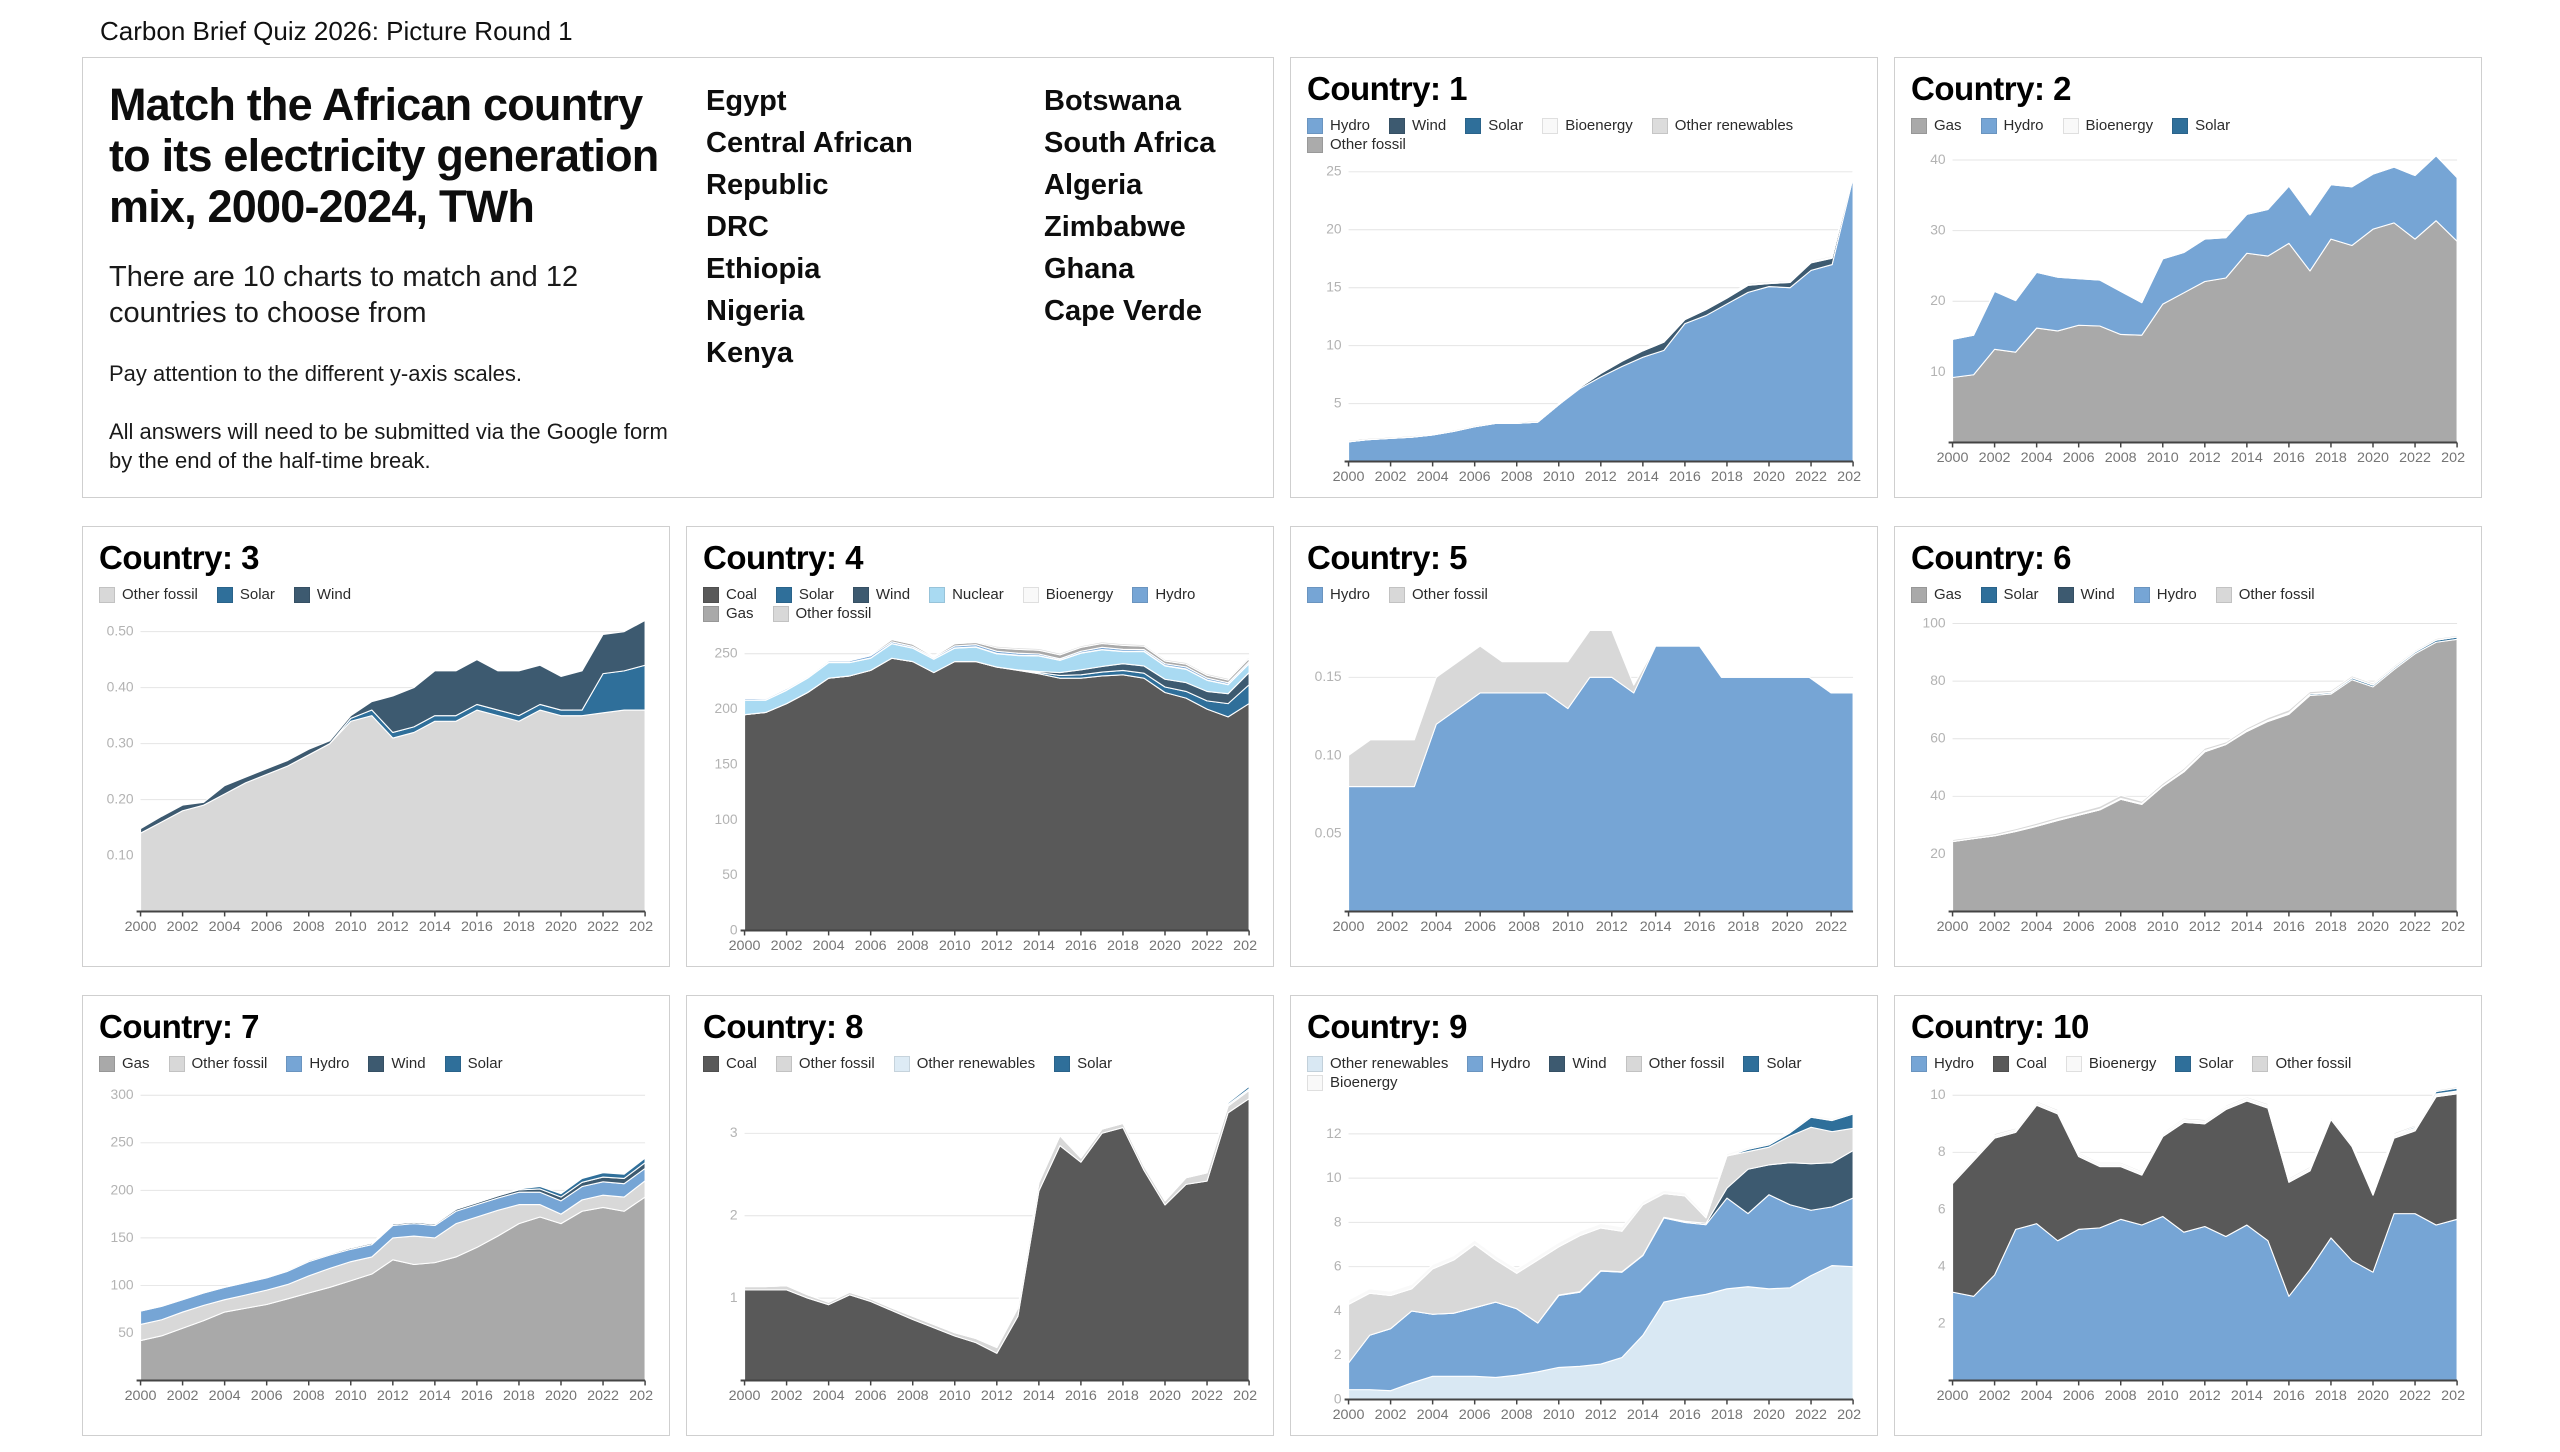  I want to click on y-axis-tick-label: 20, so click(1938, 853).